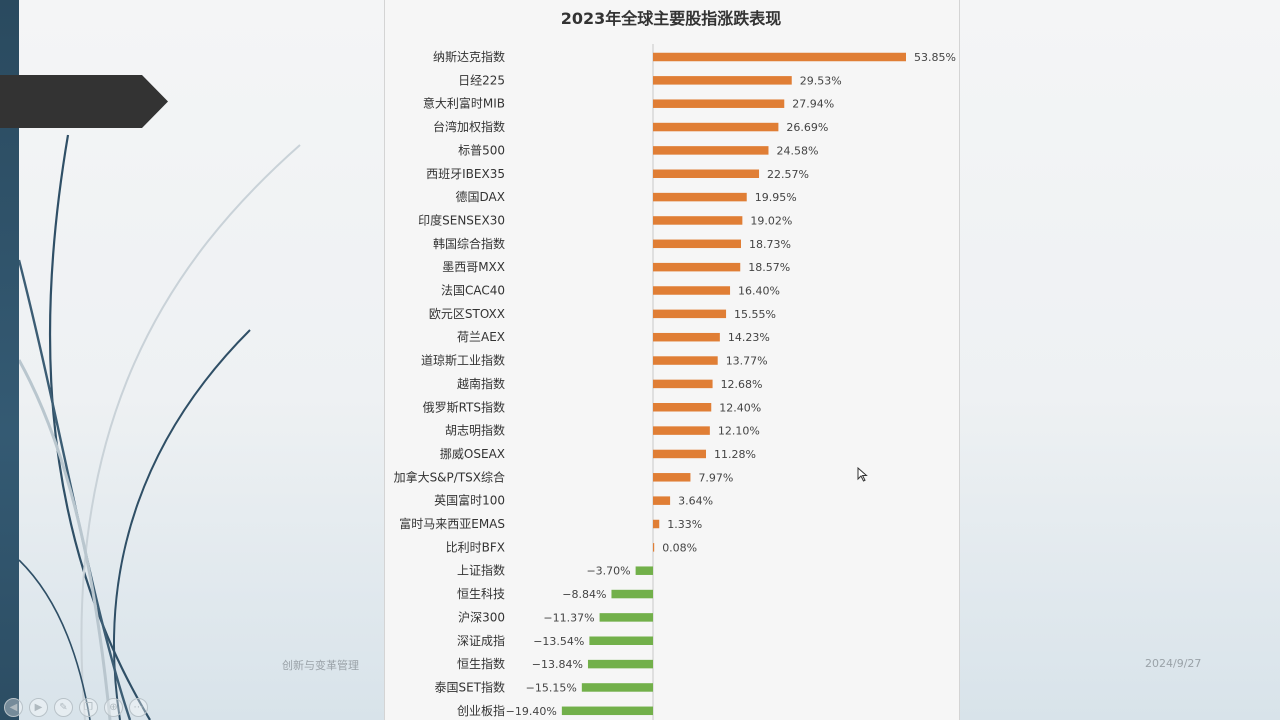 The image size is (1280, 720). What do you see at coordinates (475, 430) in the screenshot?
I see `category-label-16: 胡志明指数` at bounding box center [475, 430].